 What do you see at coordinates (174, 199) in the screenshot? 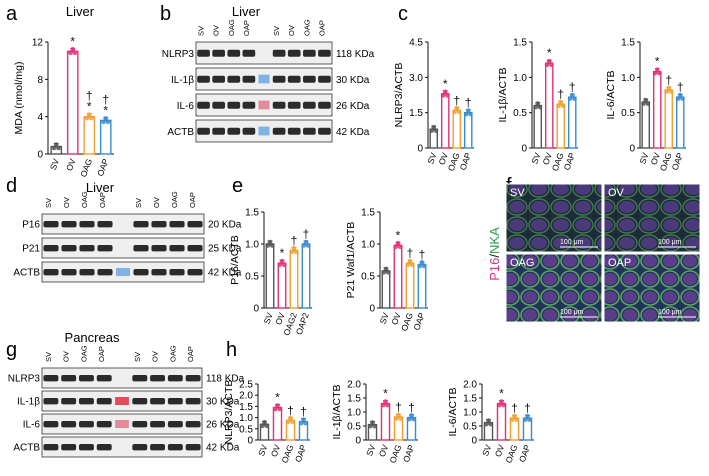
I see `blot-lane-label: OAG` at bounding box center [174, 199].